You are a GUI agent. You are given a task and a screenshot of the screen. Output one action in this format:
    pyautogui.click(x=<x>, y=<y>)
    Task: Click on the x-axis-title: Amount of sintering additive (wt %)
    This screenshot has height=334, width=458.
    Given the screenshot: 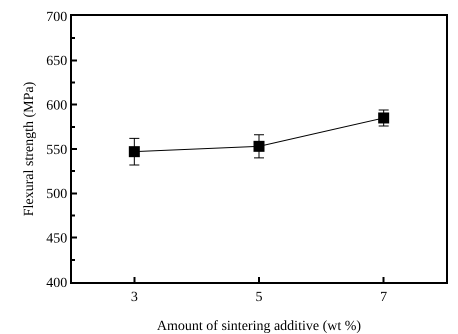 What is the action you would take?
    pyautogui.click(x=259, y=326)
    